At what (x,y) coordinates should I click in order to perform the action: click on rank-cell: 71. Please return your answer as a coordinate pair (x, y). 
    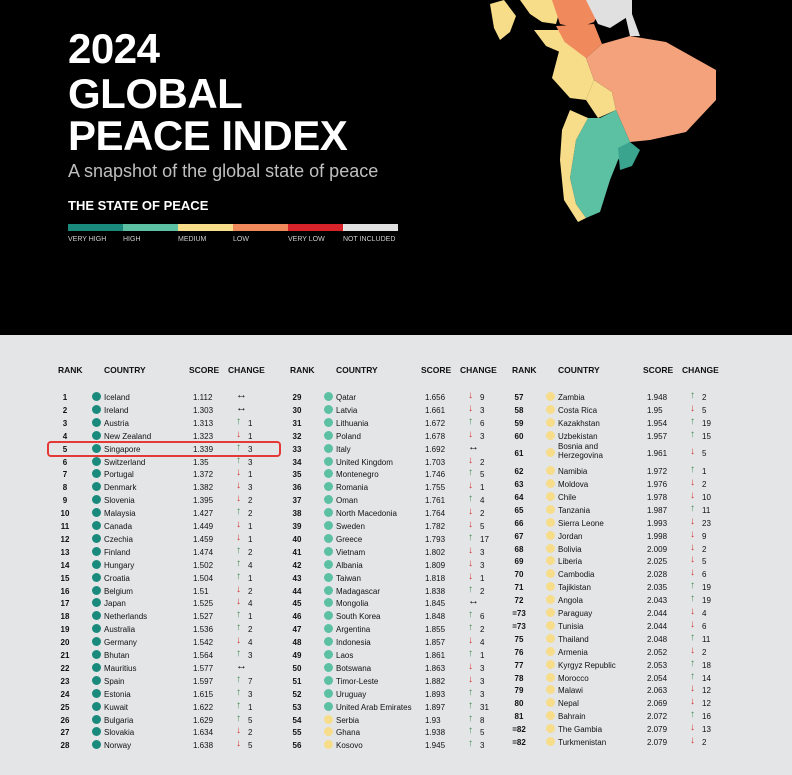
    Looking at the image, I should click on (519, 588).